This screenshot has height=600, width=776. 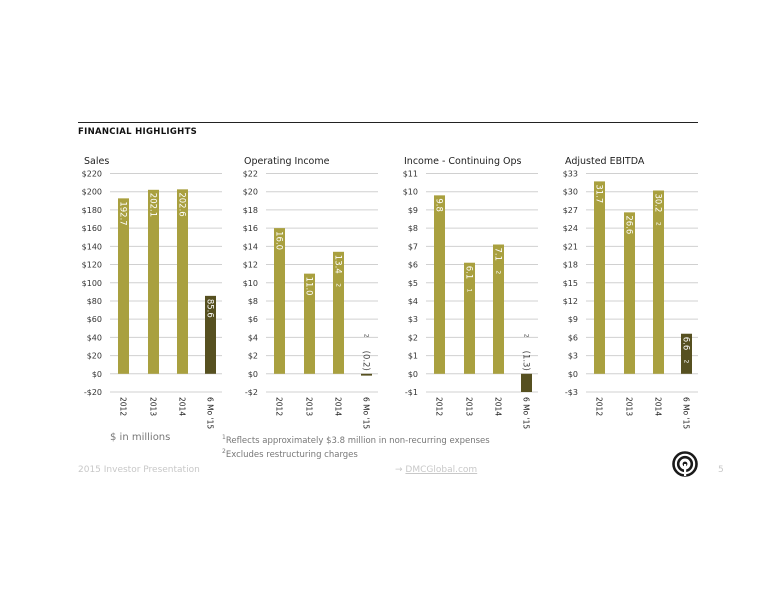 I want to click on bar-value-label: (1.3), so click(x=526, y=361).